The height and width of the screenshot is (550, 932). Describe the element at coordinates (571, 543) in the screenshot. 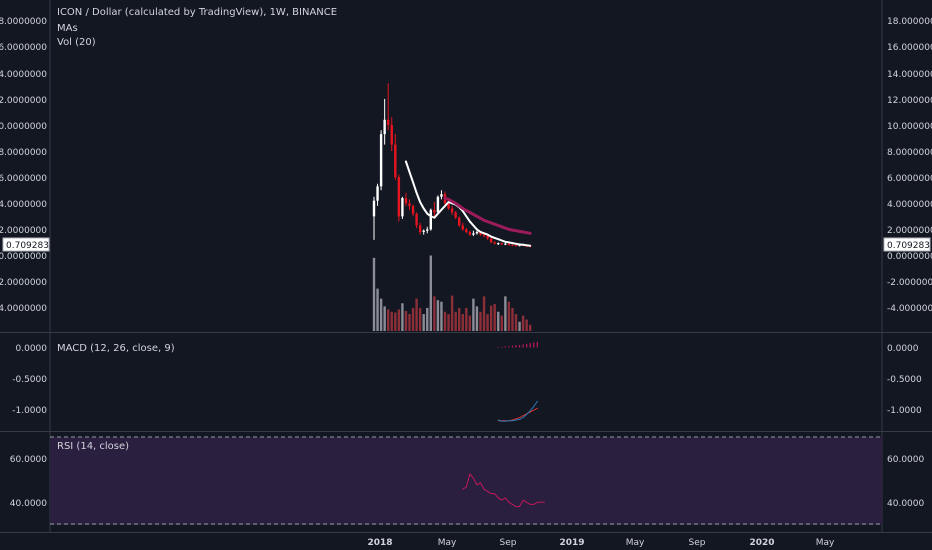

I see `time-tick-label: 2019` at that location.